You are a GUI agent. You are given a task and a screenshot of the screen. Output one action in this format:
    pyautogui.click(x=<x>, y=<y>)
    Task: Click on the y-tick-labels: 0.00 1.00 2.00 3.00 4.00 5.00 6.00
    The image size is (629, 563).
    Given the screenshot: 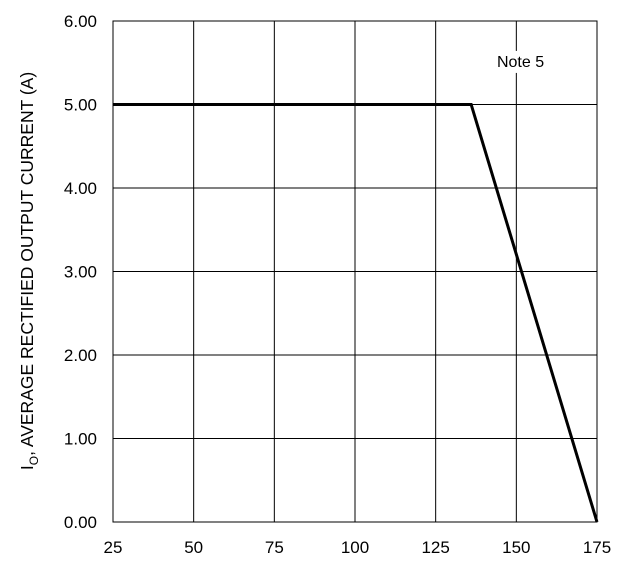 What is the action you would take?
    pyautogui.click(x=80, y=272)
    